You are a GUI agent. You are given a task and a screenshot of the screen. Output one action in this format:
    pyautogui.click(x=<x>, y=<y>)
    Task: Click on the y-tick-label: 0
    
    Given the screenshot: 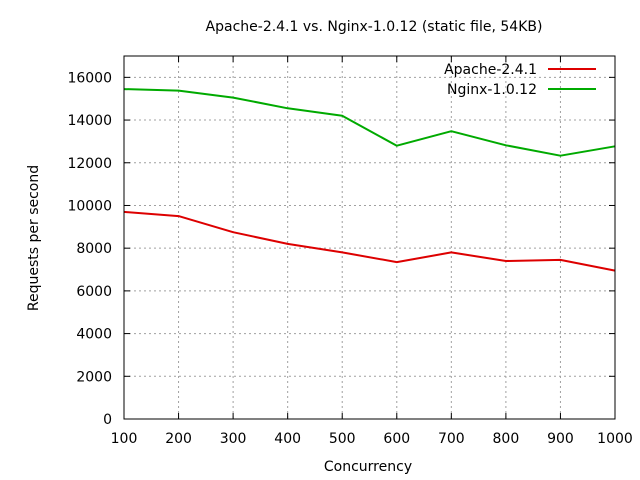 What is the action you would take?
    pyautogui.click(x=107, y=420)
    